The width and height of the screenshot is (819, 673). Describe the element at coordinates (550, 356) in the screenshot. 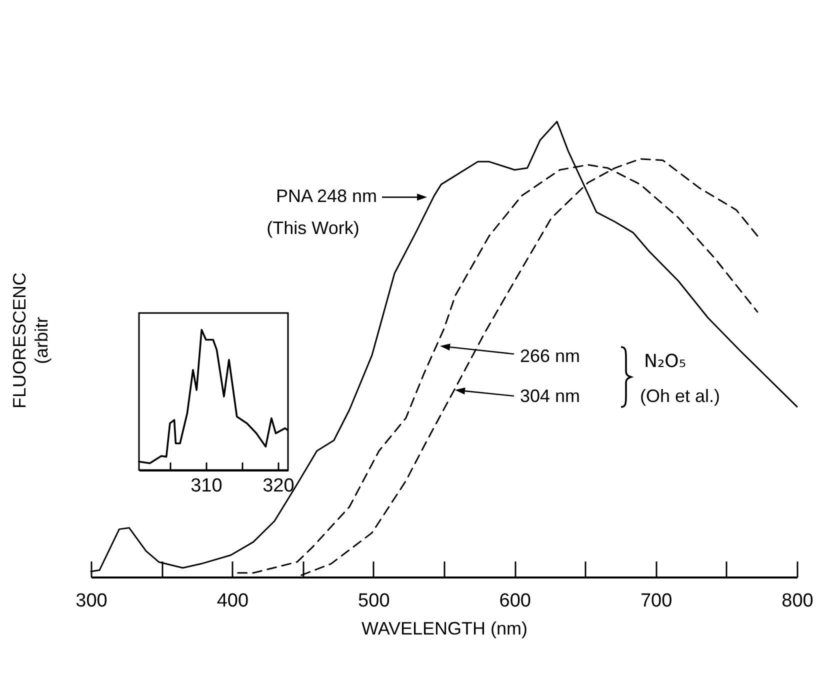

I see `annotation: 266 nm` at that location.